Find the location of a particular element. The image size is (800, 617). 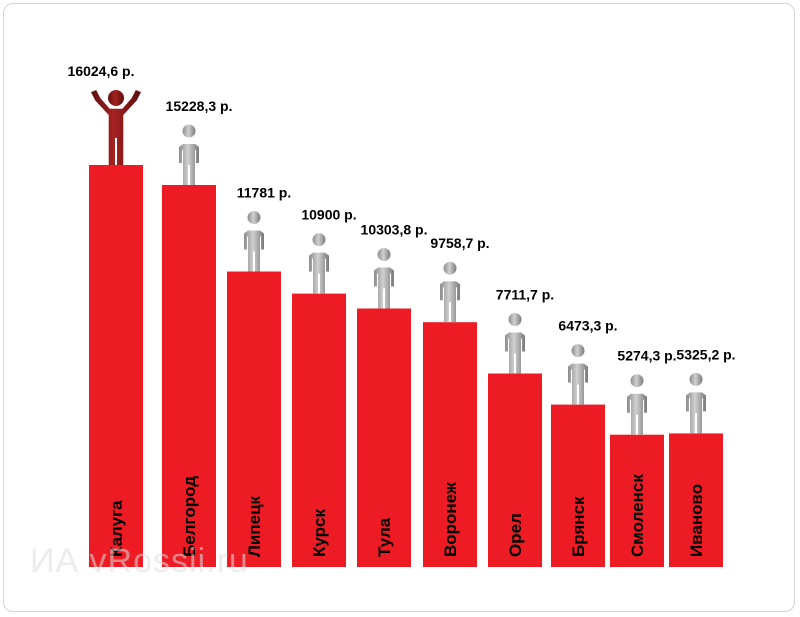

category-label-10: Иваново is located at coordinates (696, 520).